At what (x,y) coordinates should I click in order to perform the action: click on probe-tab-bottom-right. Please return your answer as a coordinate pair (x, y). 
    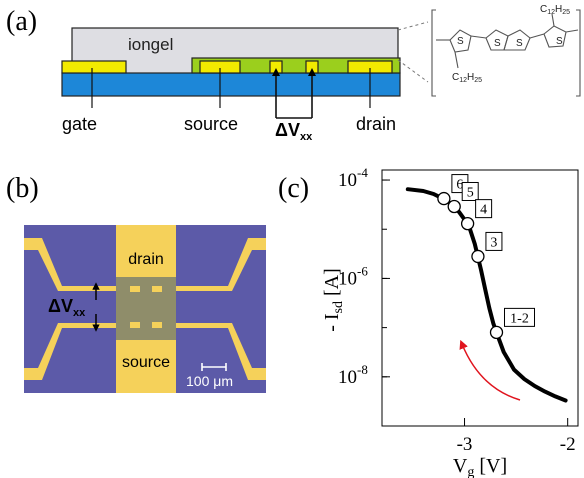
    Looking at the image, I should click on (157, 325).